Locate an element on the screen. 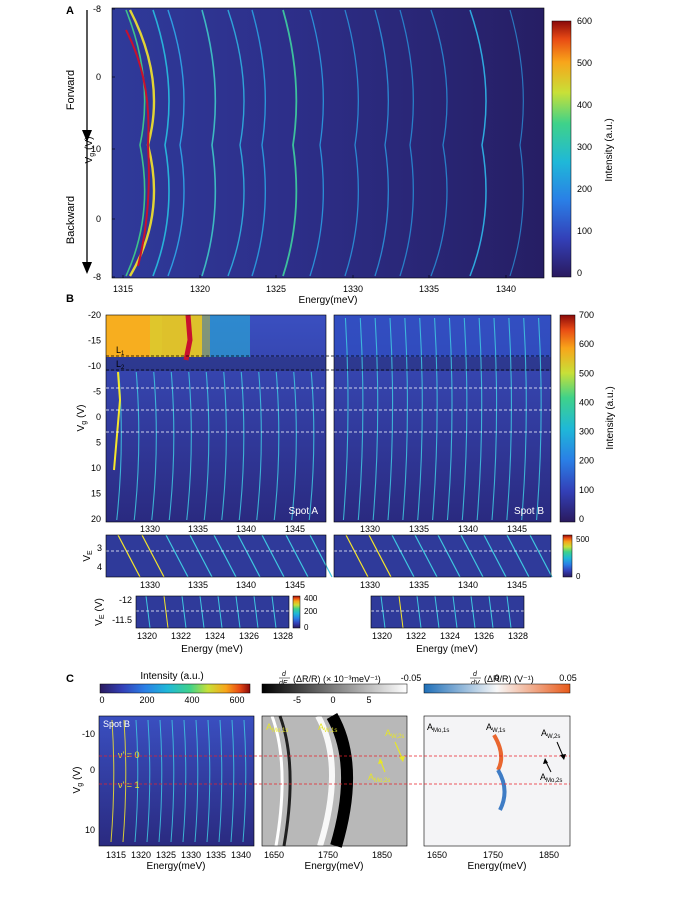 The width and height of the screenshot is (675, 900). svg-text: (ΔR/R) (V⁻¹) is located at coordinates (509, 679).